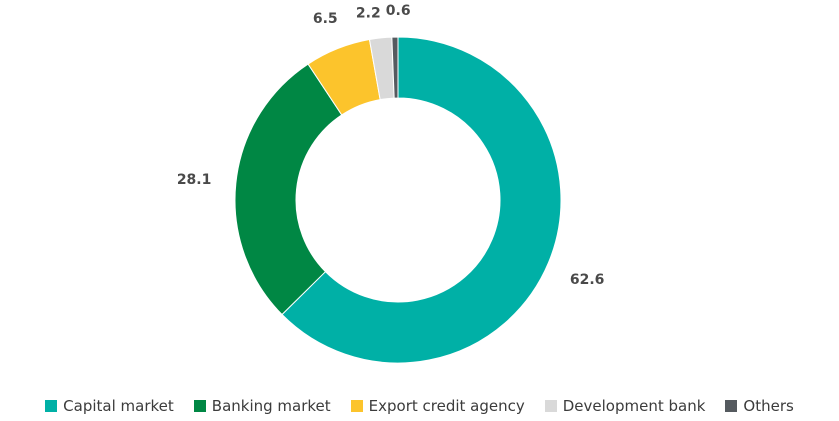  I want to click on legend-item-export-credit-agency: Export credit agency, so click(437, 406).